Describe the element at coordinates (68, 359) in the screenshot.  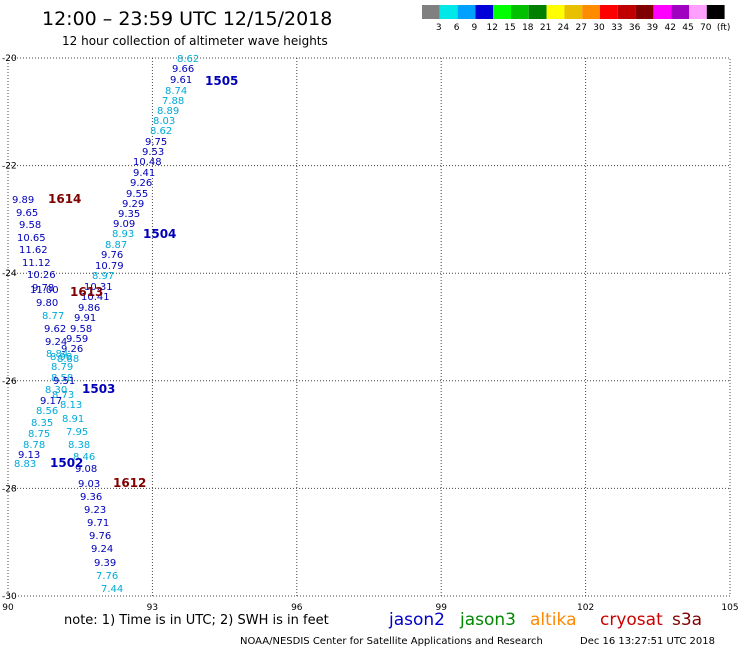
I see `wave-height-value: 8.88` at that location.